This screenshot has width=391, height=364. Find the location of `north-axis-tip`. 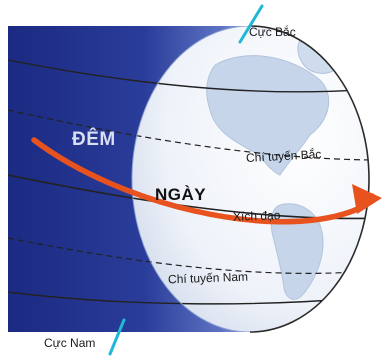

north-axis-tip is located at coordinates (251, 24).